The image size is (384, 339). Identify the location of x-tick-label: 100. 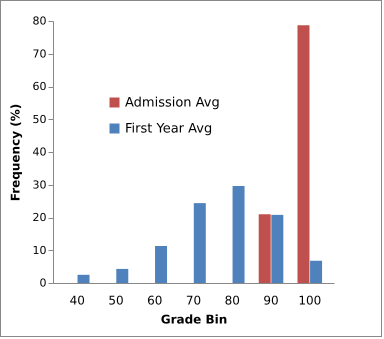
(310, 301).